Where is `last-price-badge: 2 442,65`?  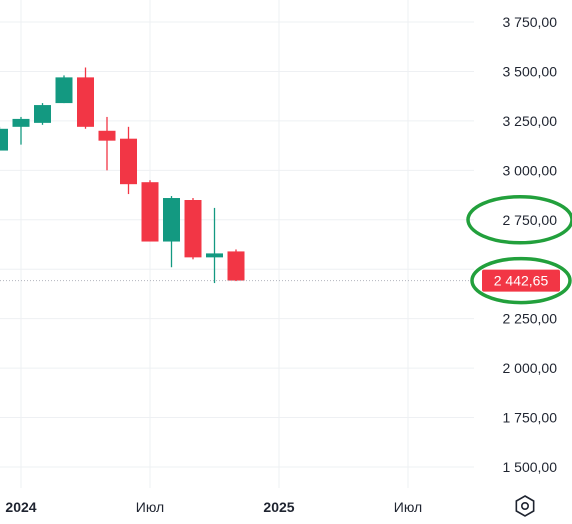 last-price-badge: 2 442,65 is located at coordinates (521, 280).